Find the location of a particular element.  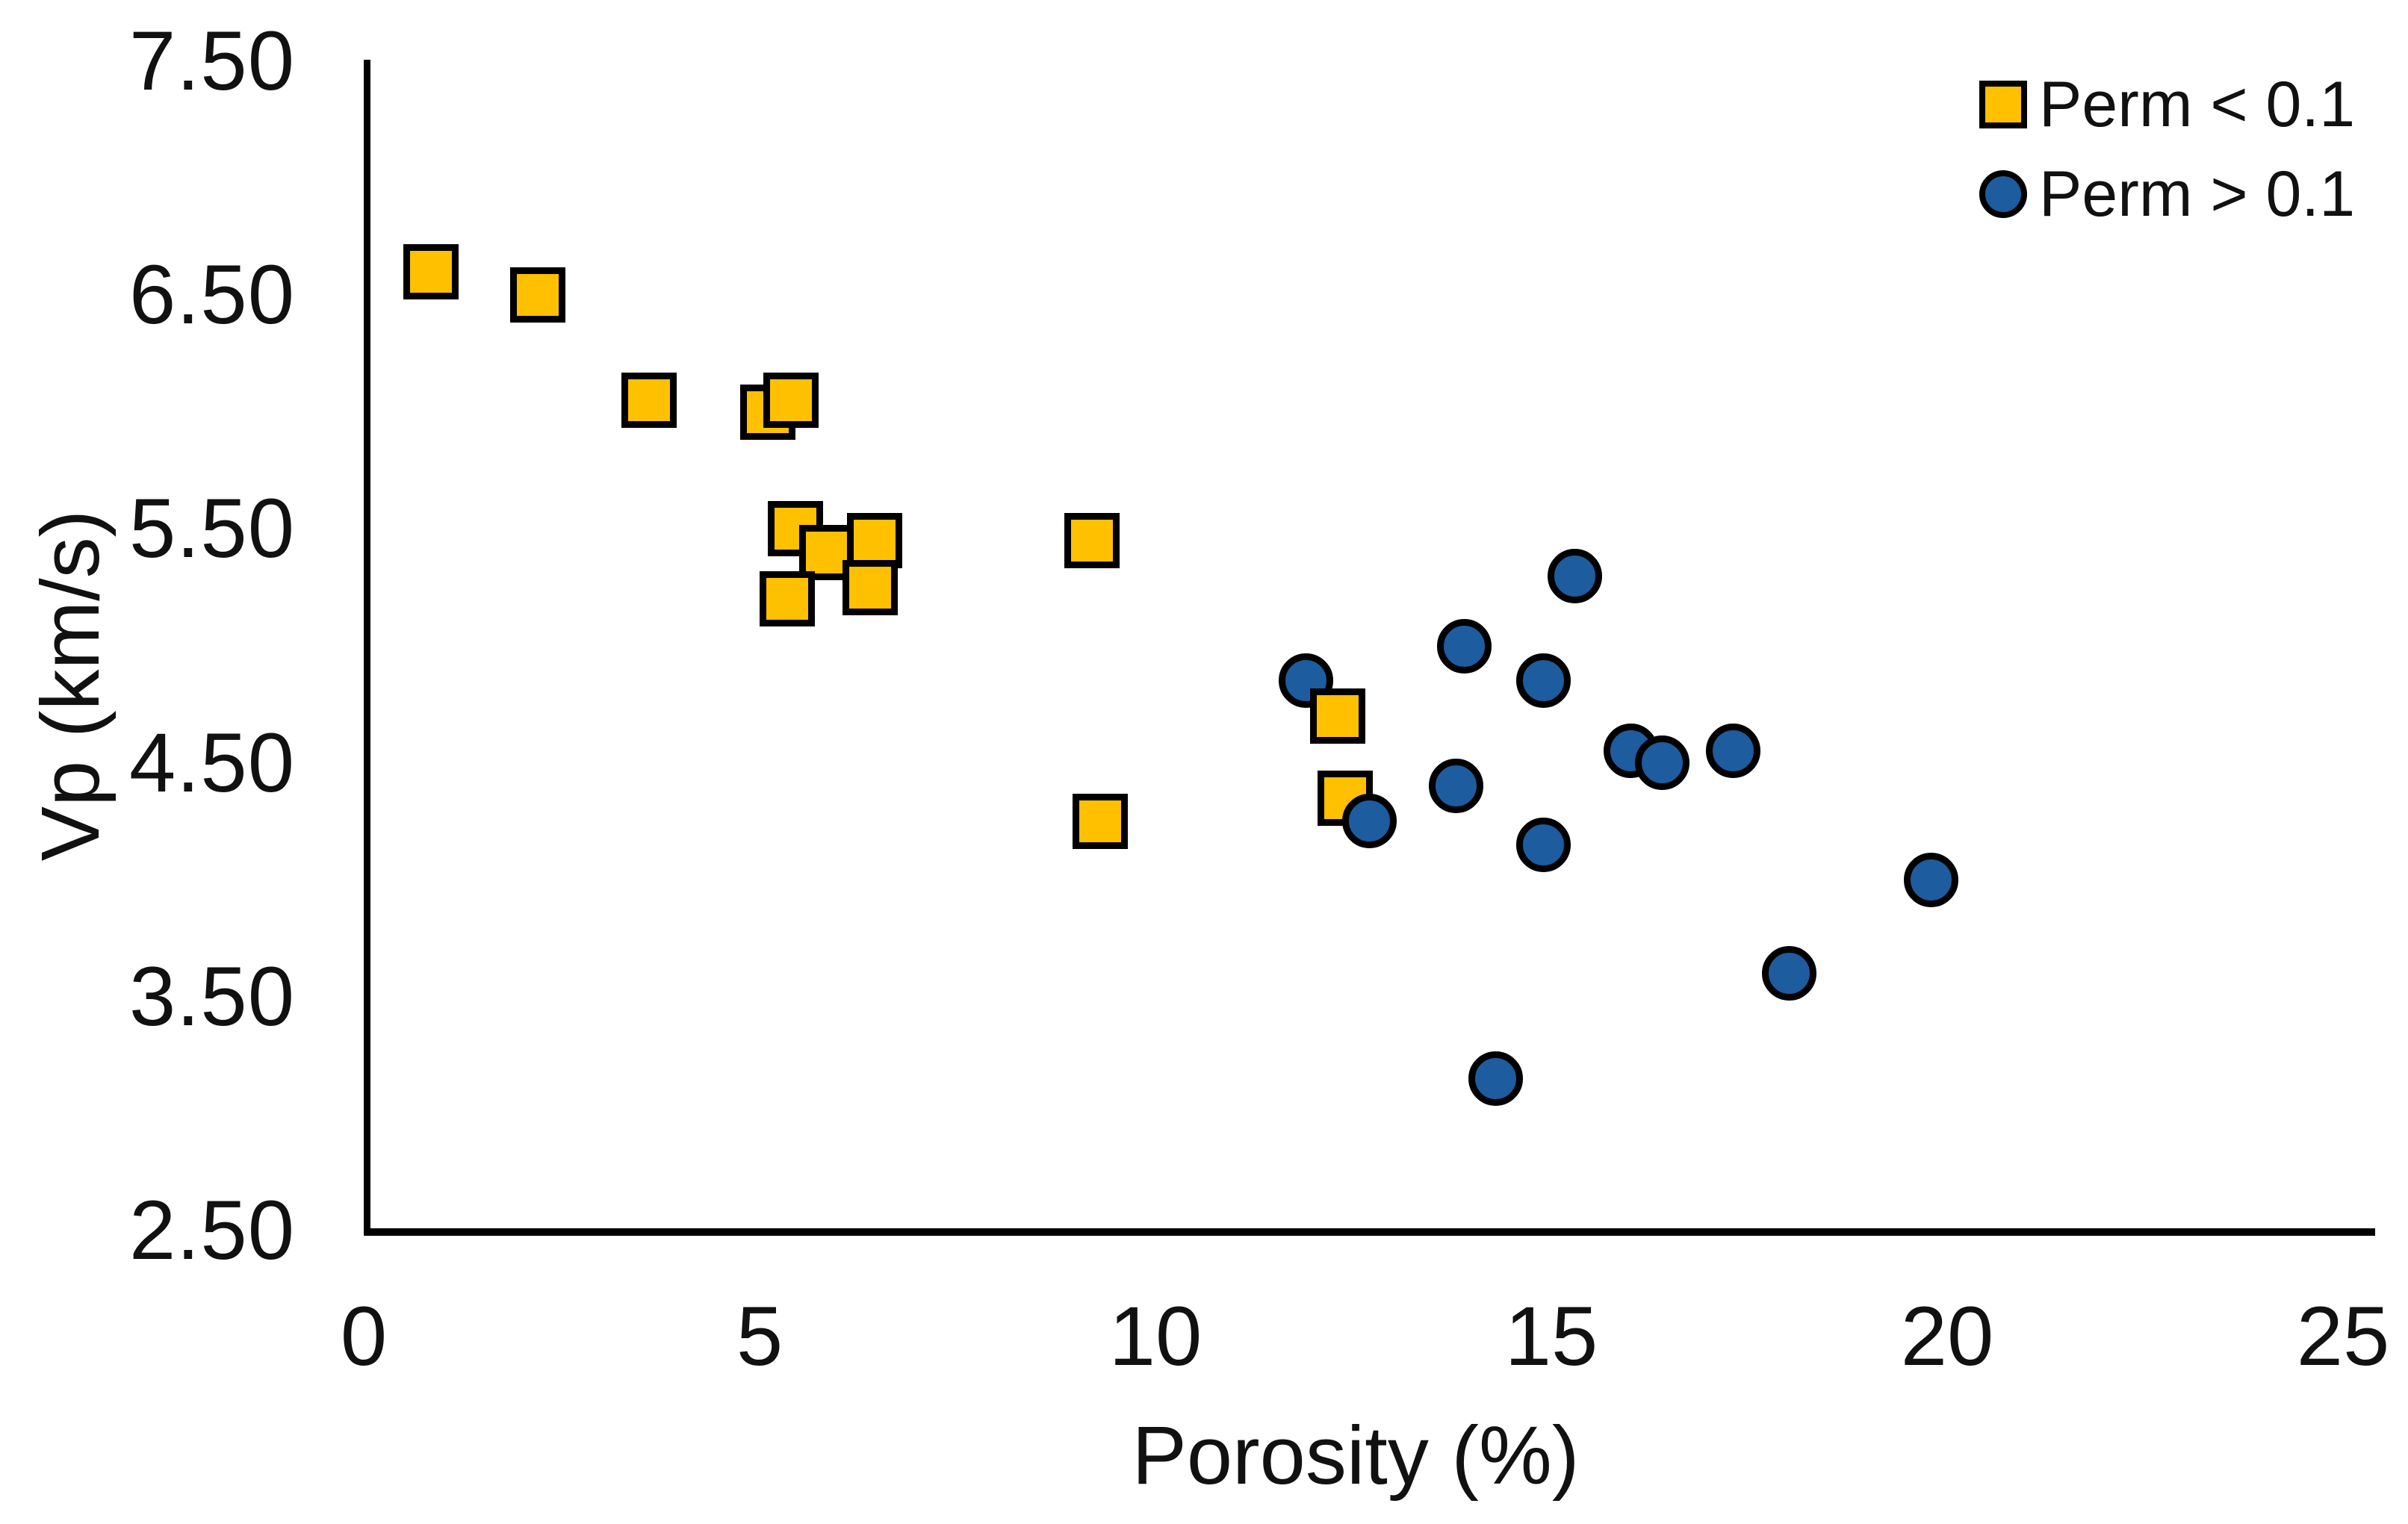

legend-circle-marker-icon is located at coordinates (2003, 194).